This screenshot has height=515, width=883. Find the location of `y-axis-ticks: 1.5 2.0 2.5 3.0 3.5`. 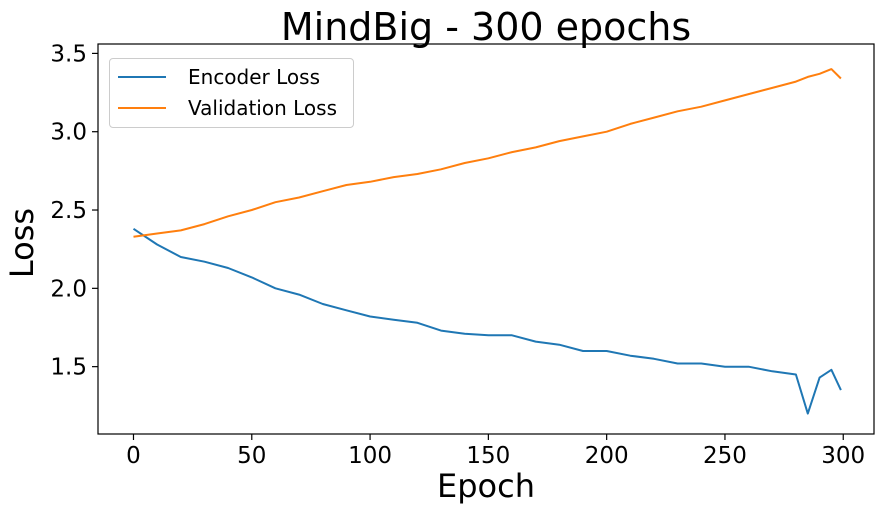

y-axis-ticks: 1.5 2.0 2.5 3.0 3.5 is located at coordinates (74, 211).